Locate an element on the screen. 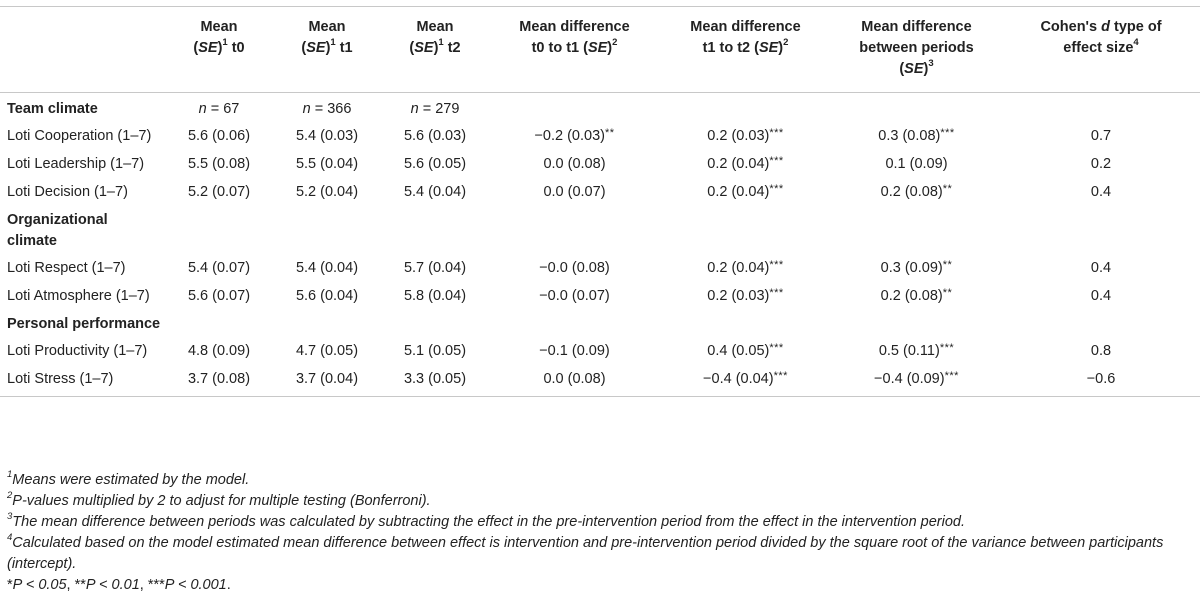 This screenshot has height=597, width=1200. cell-value: 0.1 (0.09) is located at coordinates (916, 164).